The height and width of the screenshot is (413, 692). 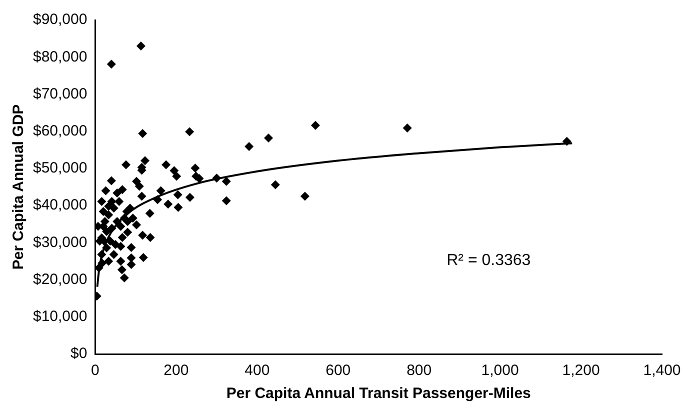 I want to click on y-tick-label: $30,000, so click(x=60, y=242).